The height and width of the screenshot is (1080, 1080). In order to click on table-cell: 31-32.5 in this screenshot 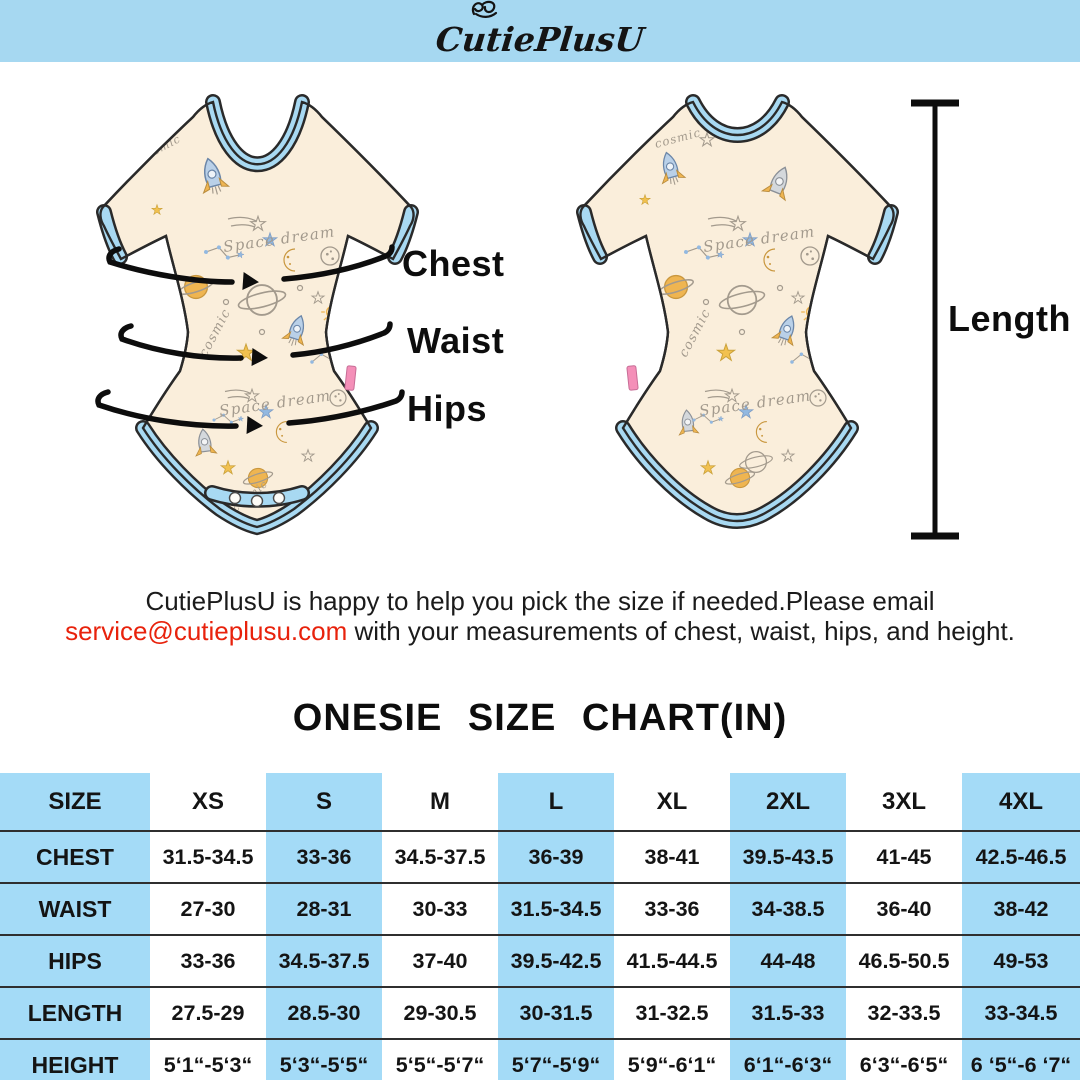, I will do `click(672, 1012)`.